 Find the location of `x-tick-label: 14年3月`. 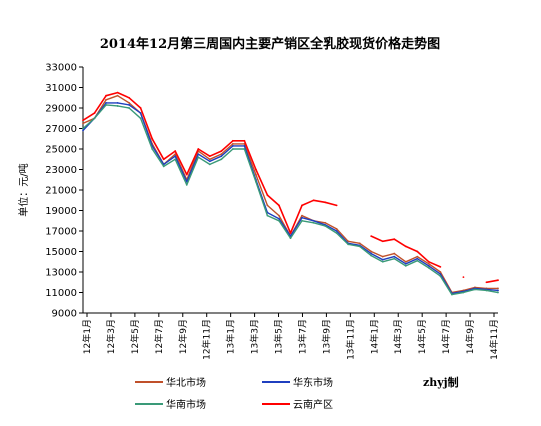

x-tick-label: 14年3月 is located at coordinates (398, 336).